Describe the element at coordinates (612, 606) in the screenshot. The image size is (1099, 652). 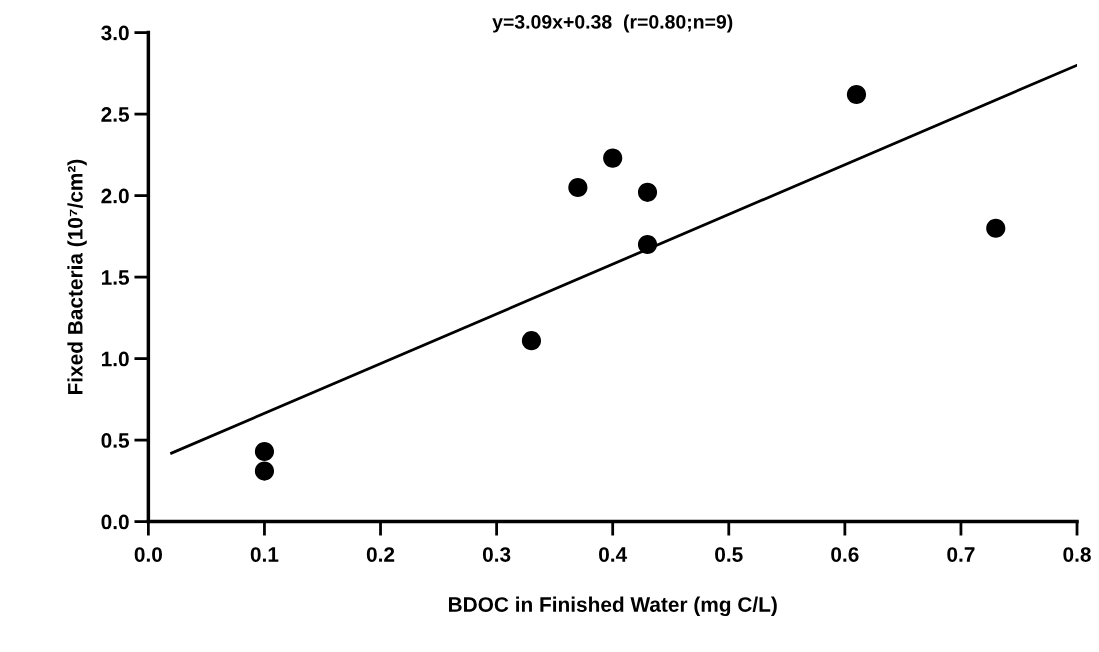
I see `x-axis-title: BDOC in Finished Water (mg C/L)` at that location.